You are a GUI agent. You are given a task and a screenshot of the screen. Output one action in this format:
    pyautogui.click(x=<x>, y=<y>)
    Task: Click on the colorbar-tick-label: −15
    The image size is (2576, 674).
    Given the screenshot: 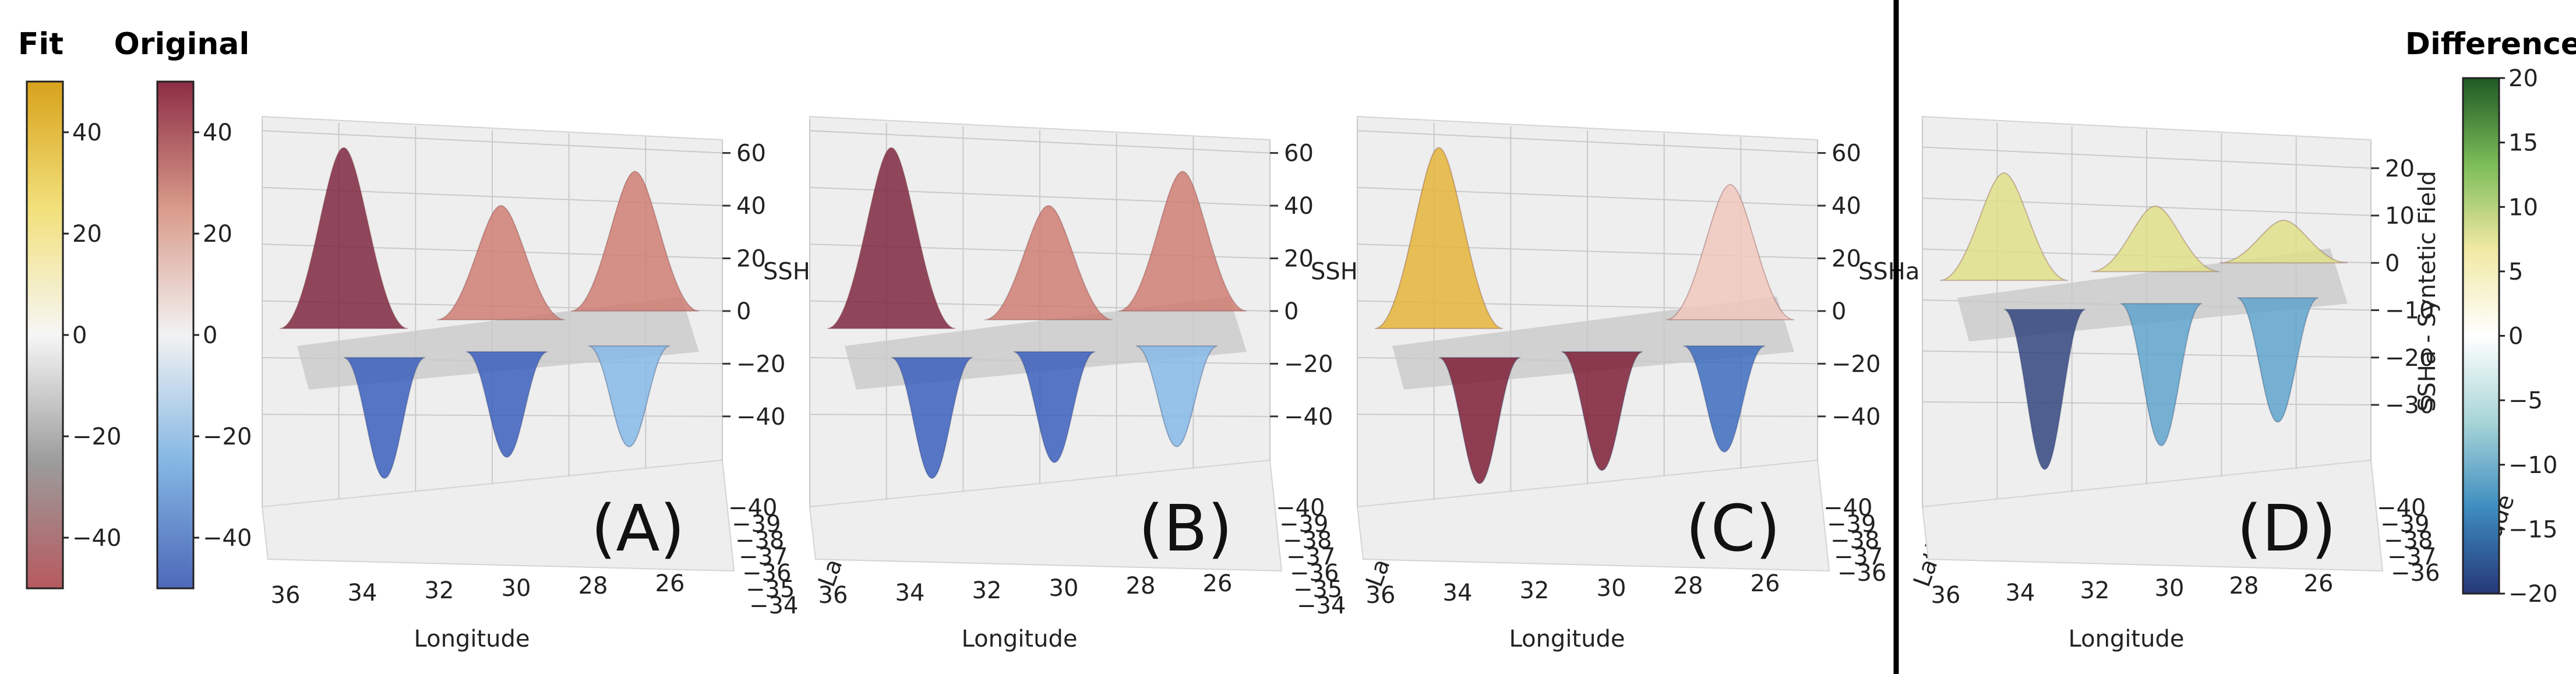 What is the action you would take?
    pyautogui.click(x=2532, y=529)
    